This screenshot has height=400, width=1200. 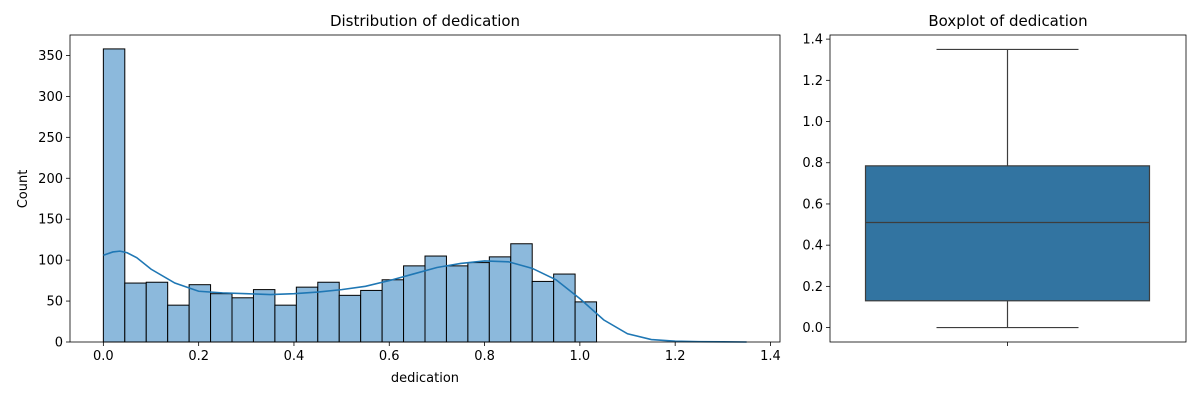 I want to click on y-tick-label: 0.4, so click(x=812, y=246).